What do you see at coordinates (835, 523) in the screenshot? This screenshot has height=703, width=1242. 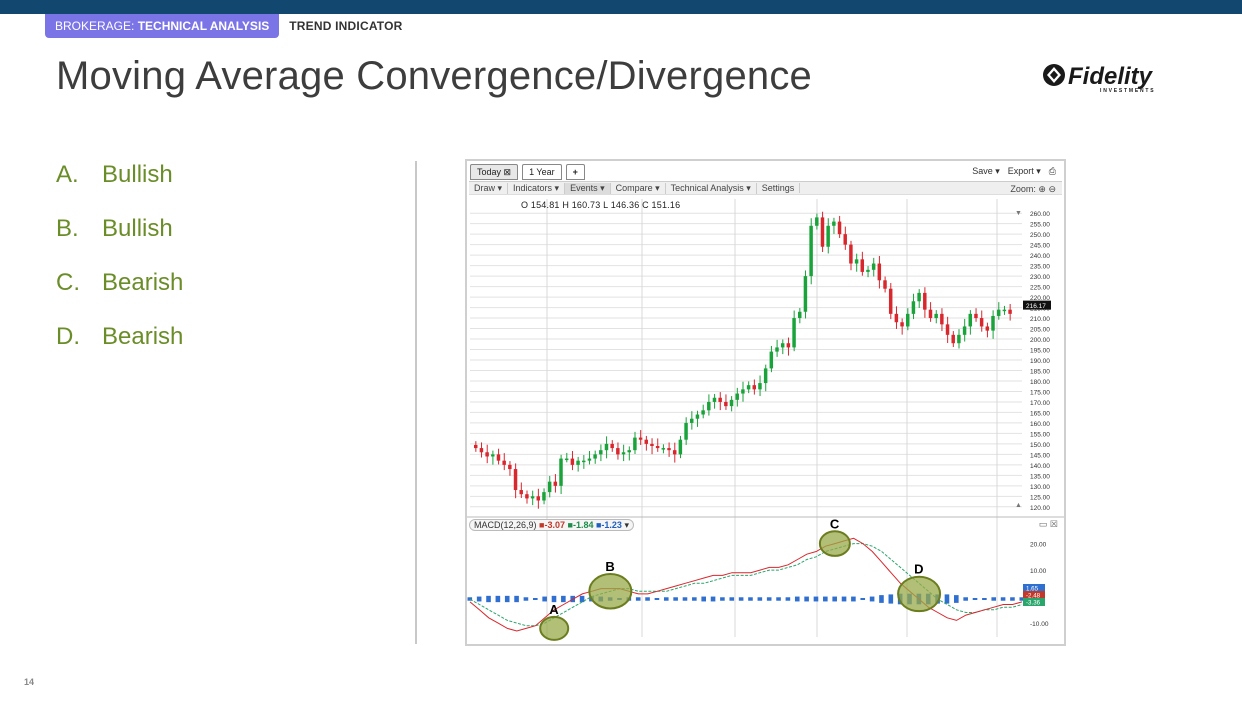 I see `annotation-label-c: C` at bounding box center [835, 523].